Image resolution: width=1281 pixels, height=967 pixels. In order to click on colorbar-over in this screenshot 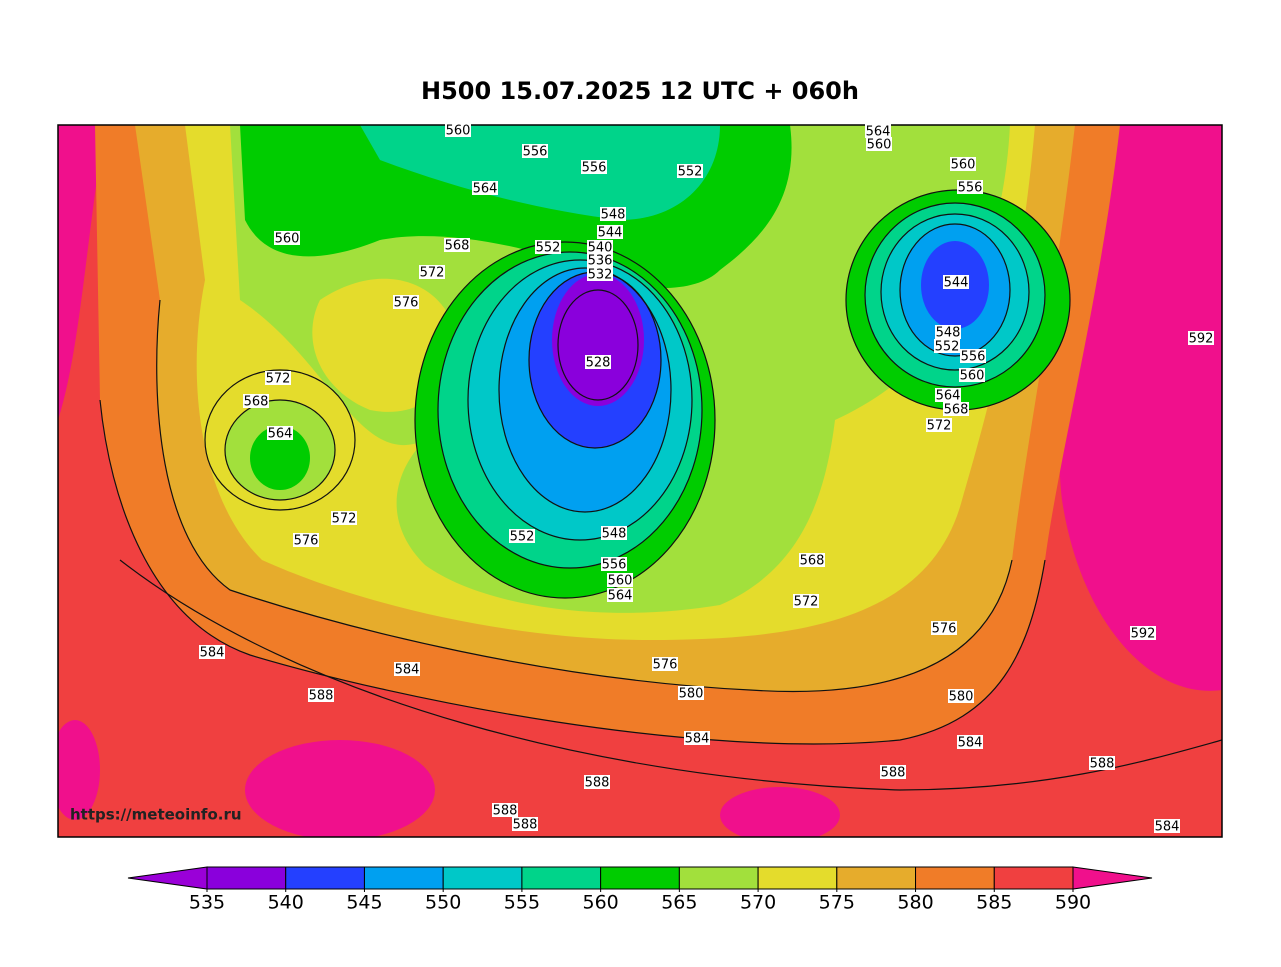, I will do `click(1112, 878)`.